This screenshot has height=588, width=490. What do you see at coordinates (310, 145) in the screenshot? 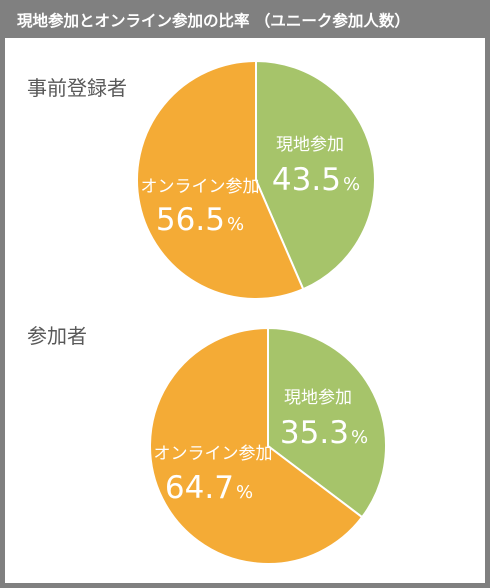
I see `slice-label-preregistered-onsite: 現地参加` at bounding box center [310, 145].